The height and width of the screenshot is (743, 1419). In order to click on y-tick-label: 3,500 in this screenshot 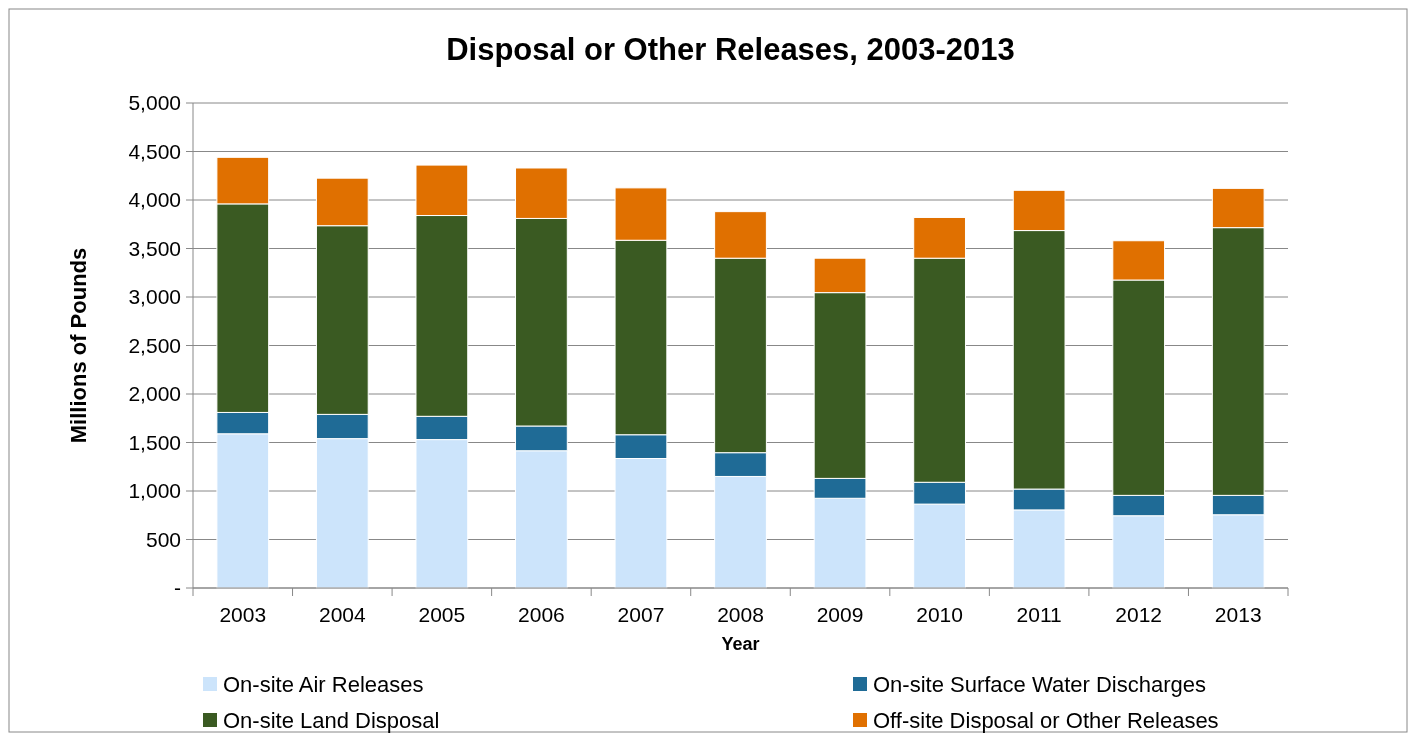, I will do `click(154, 248)`.